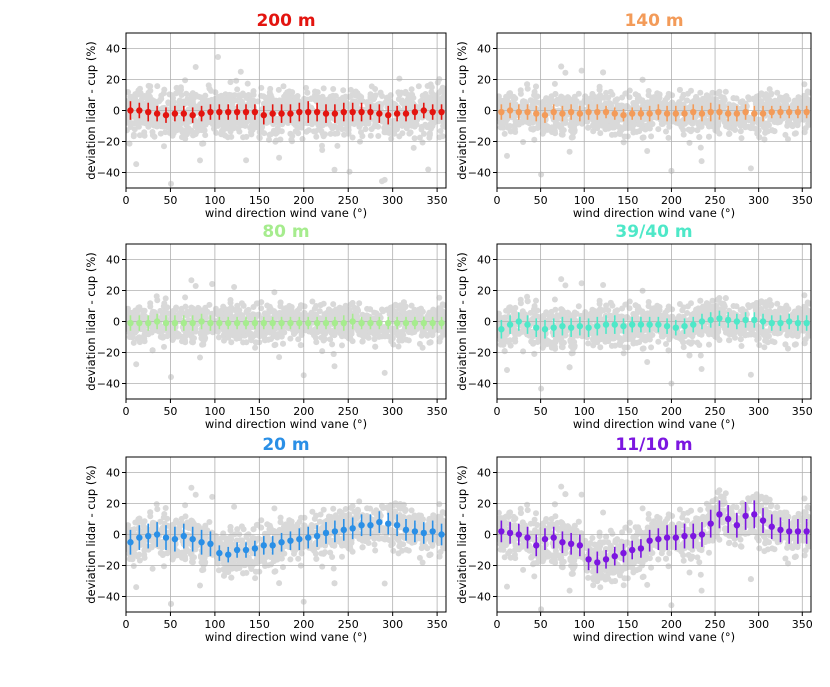 The width and height of the screenshot is (830, 687). Describe the element at coordinates (303, 411) in the screenshot. I see `x-tick-label: 200` at that location.